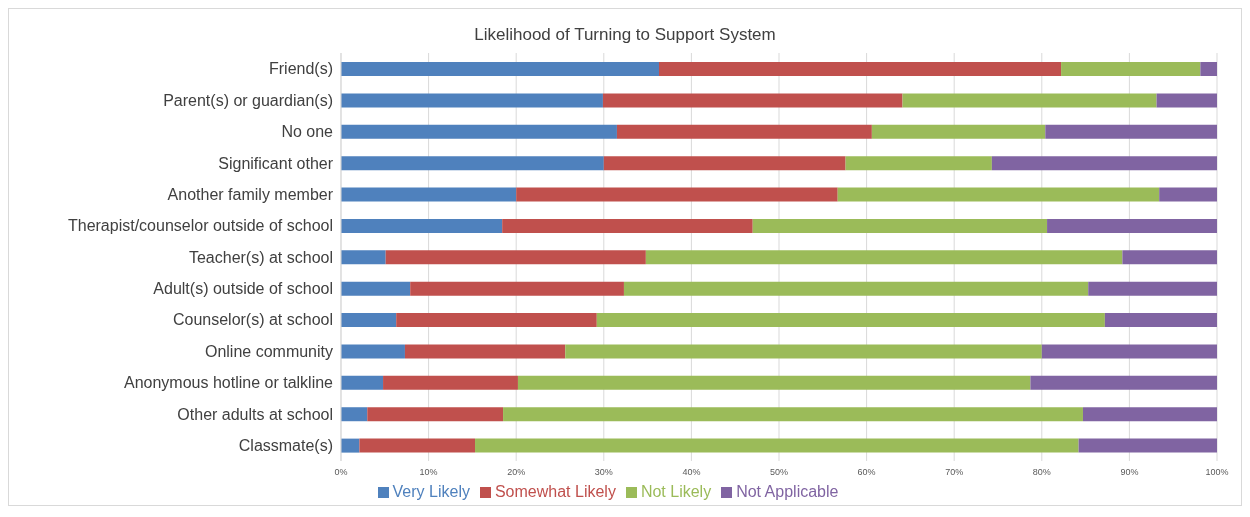 This screenshot has height=517, width=1250. Describe the element at coordinates (252, 320) in the screenshot. I see `y-tick-label: Counselor(s) at school` at that location.